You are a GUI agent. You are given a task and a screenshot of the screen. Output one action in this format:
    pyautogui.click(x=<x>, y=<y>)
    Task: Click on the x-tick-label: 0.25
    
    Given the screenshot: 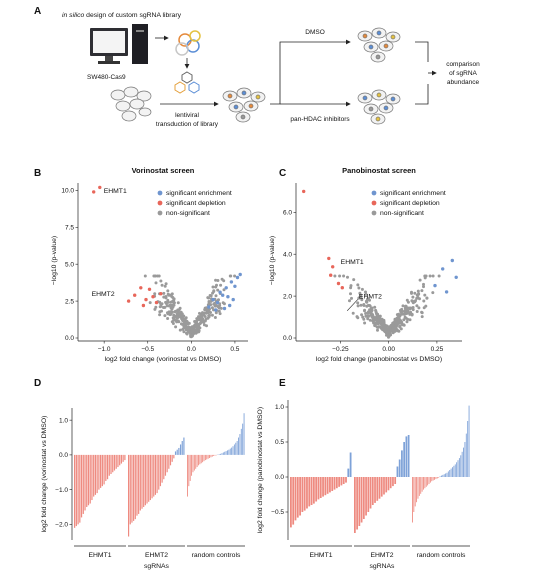 What is the action you would take?
    pyautogui.click(x=437, y=349)
    